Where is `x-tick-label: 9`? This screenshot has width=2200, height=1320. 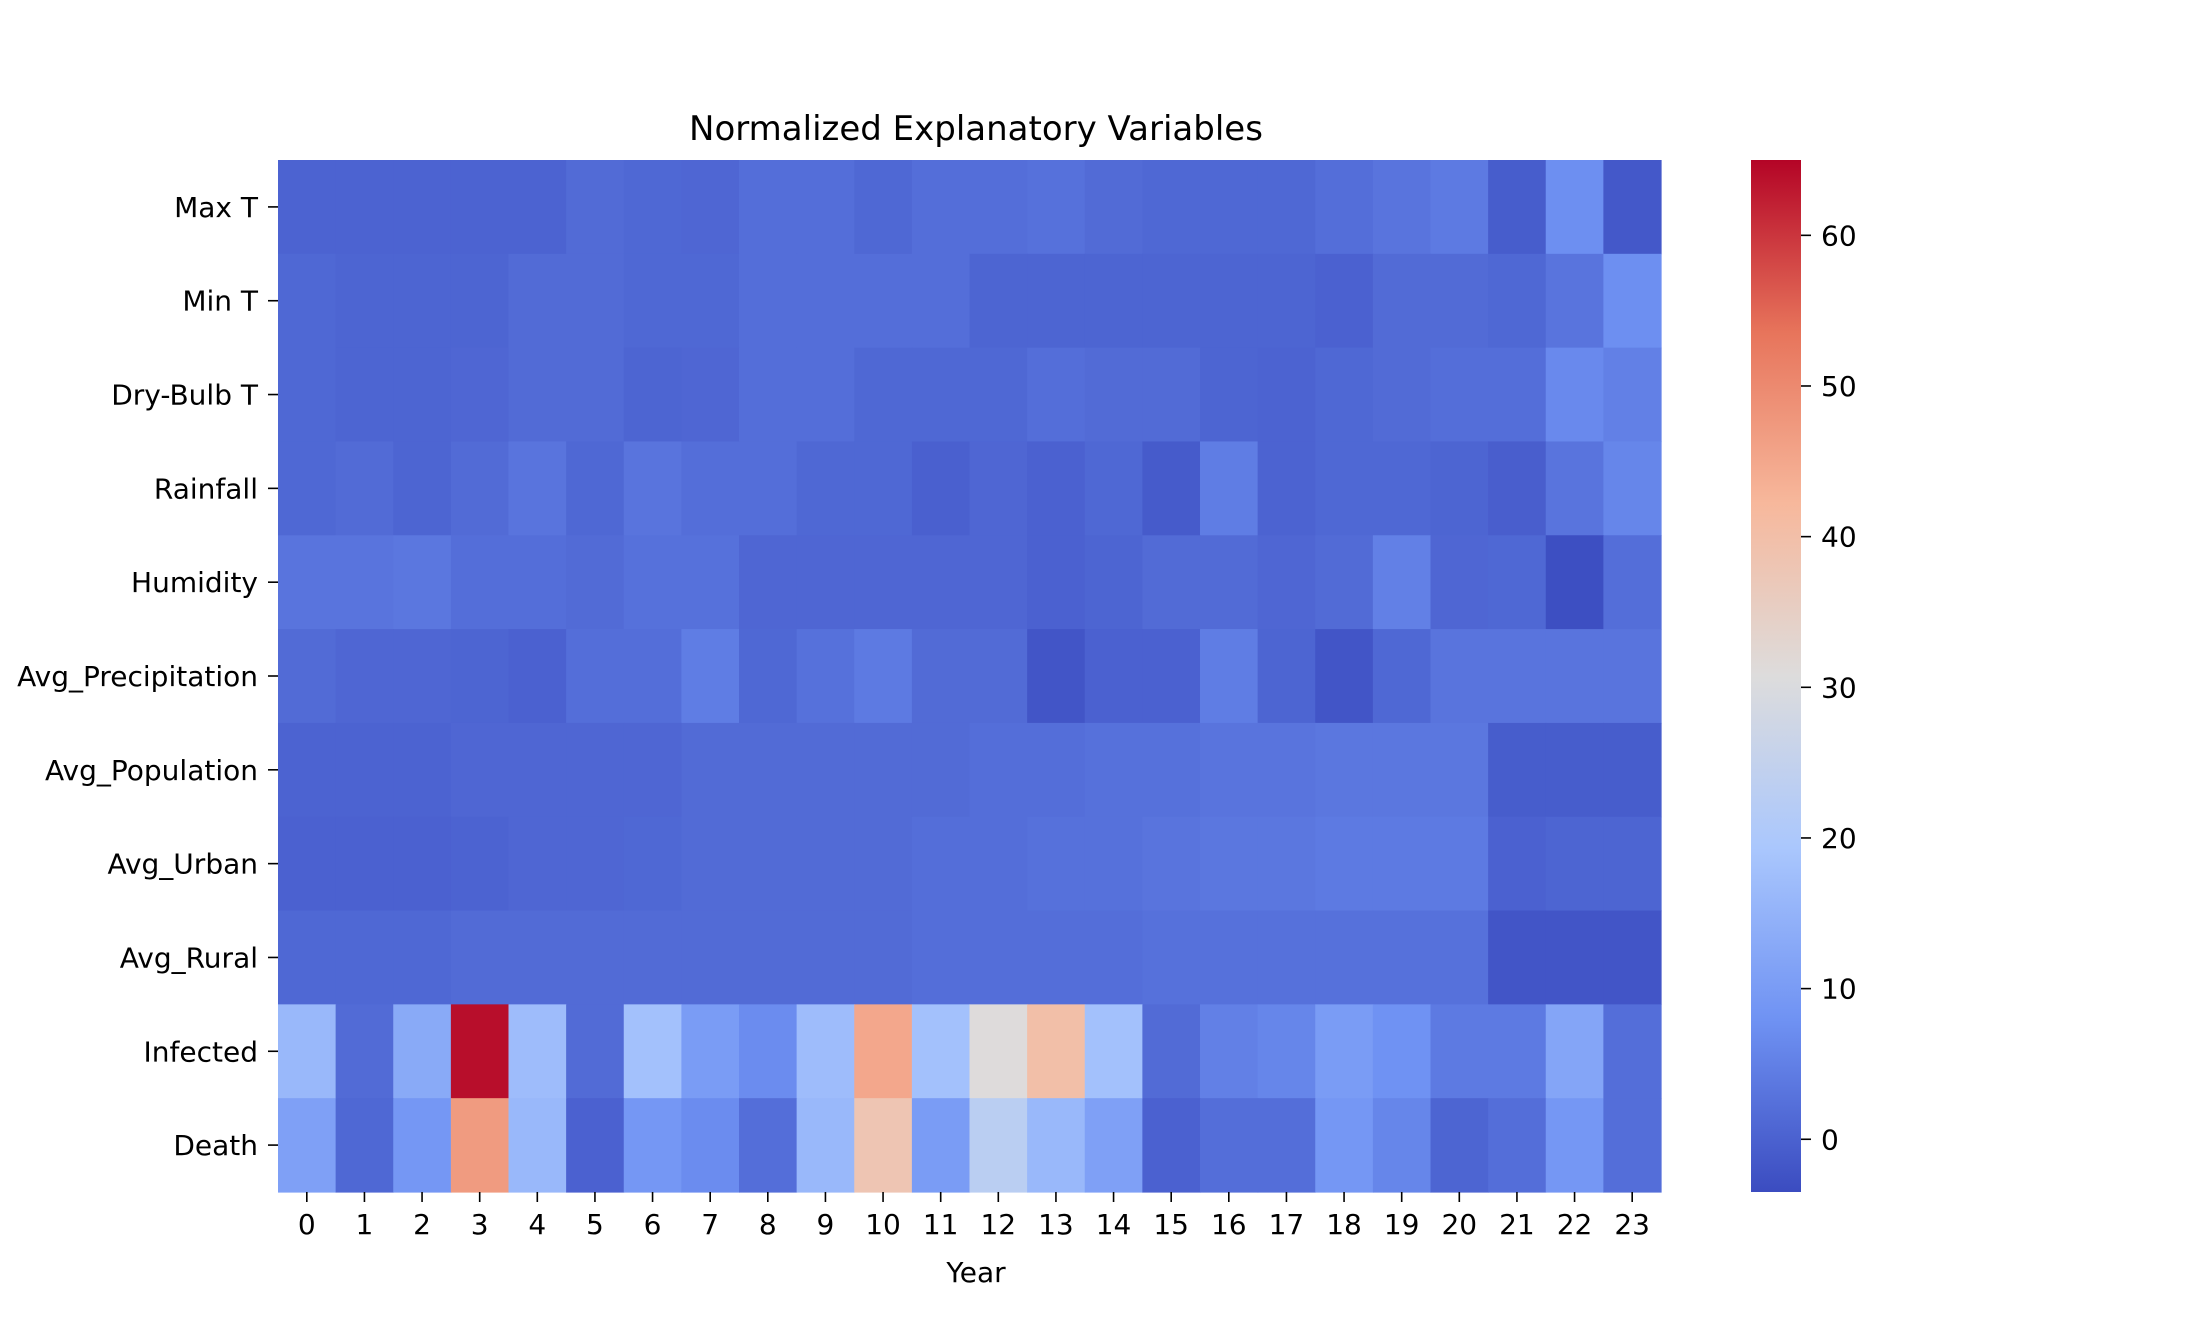
x-tick-label: 9 is located at coordinates (826, 1224).